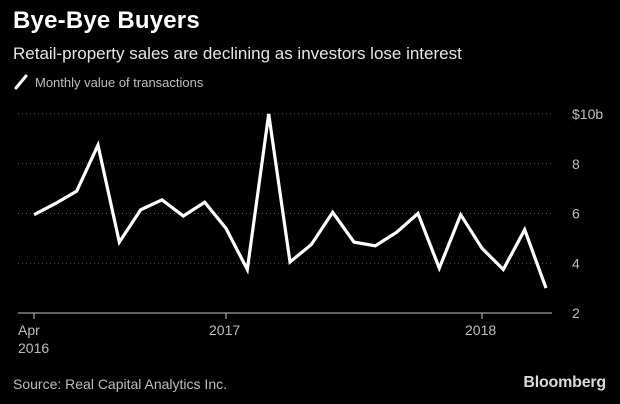 Image resolution: width=620 pixels, height=404 pixels. I want to click on x-tick-label: Apr, so click(29, 330).